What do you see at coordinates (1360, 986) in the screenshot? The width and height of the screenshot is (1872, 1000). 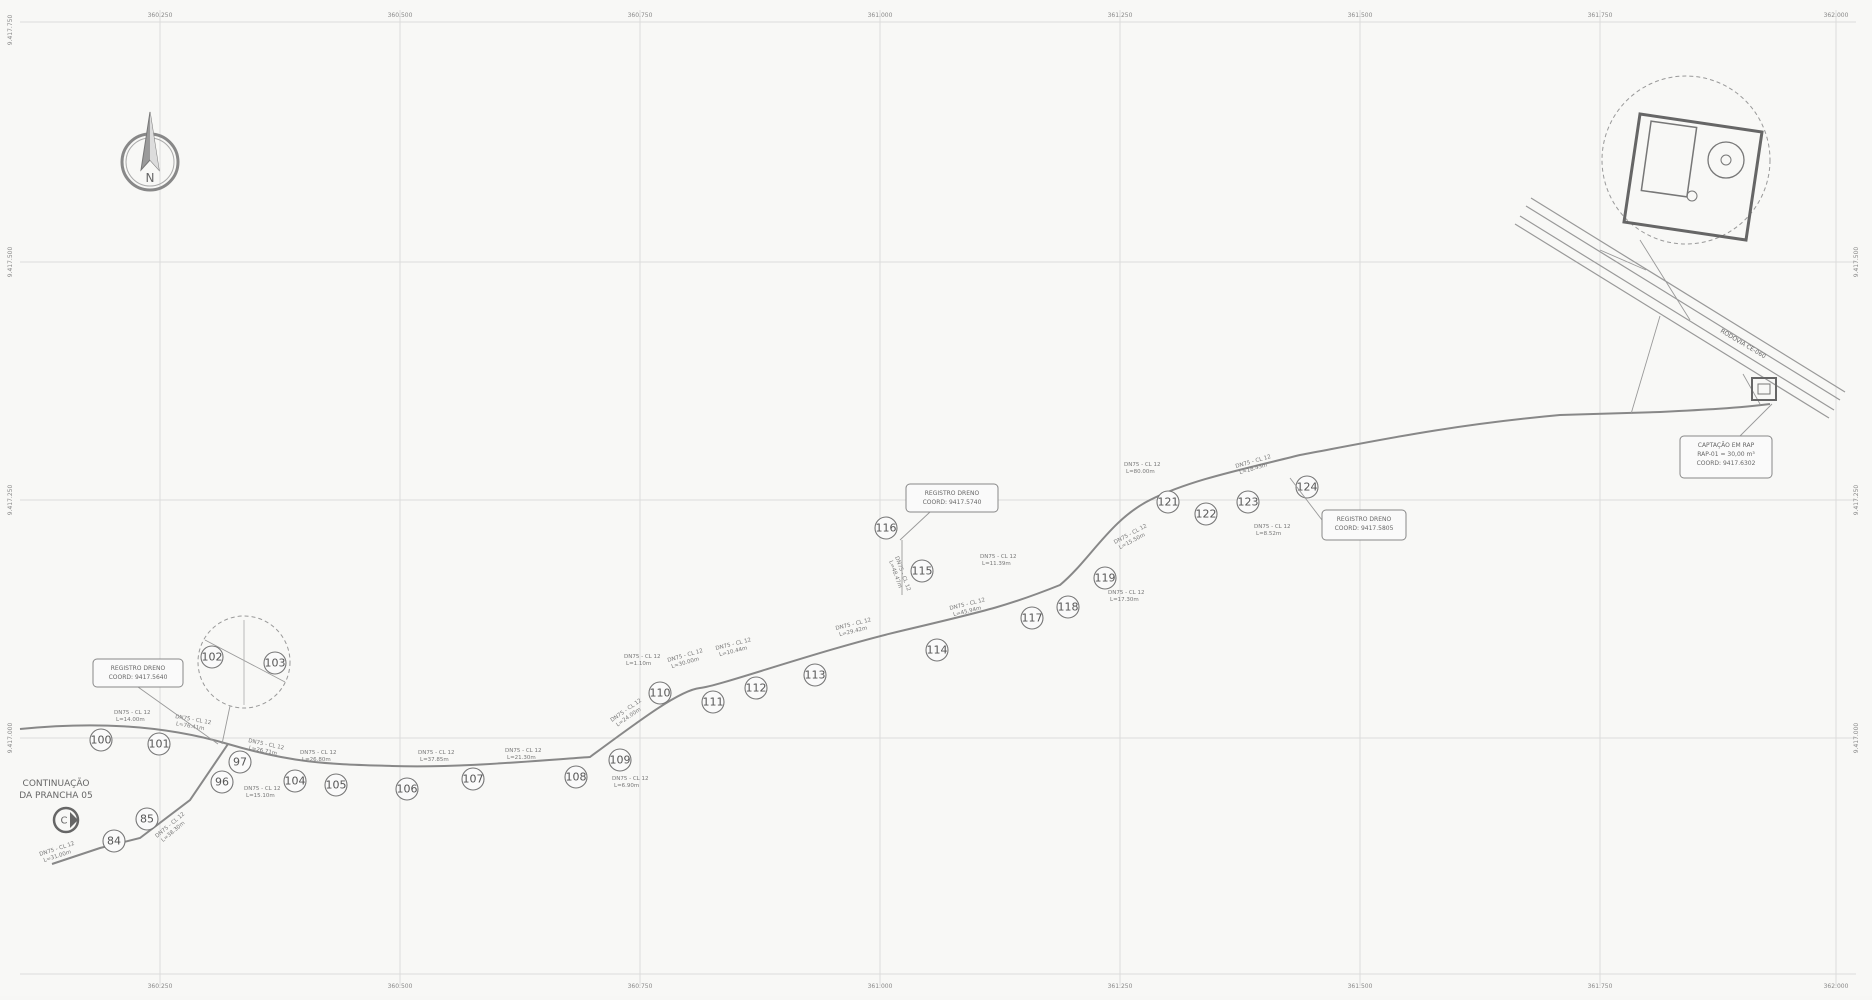 I see `bottom-coordinate-label: 361.500` at bounding box center [1360, 986].